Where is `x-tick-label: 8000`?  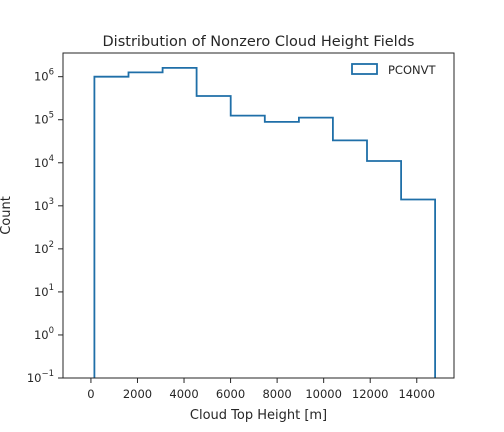 x-tick-label: 8000 is located at coordinates (276, 394).